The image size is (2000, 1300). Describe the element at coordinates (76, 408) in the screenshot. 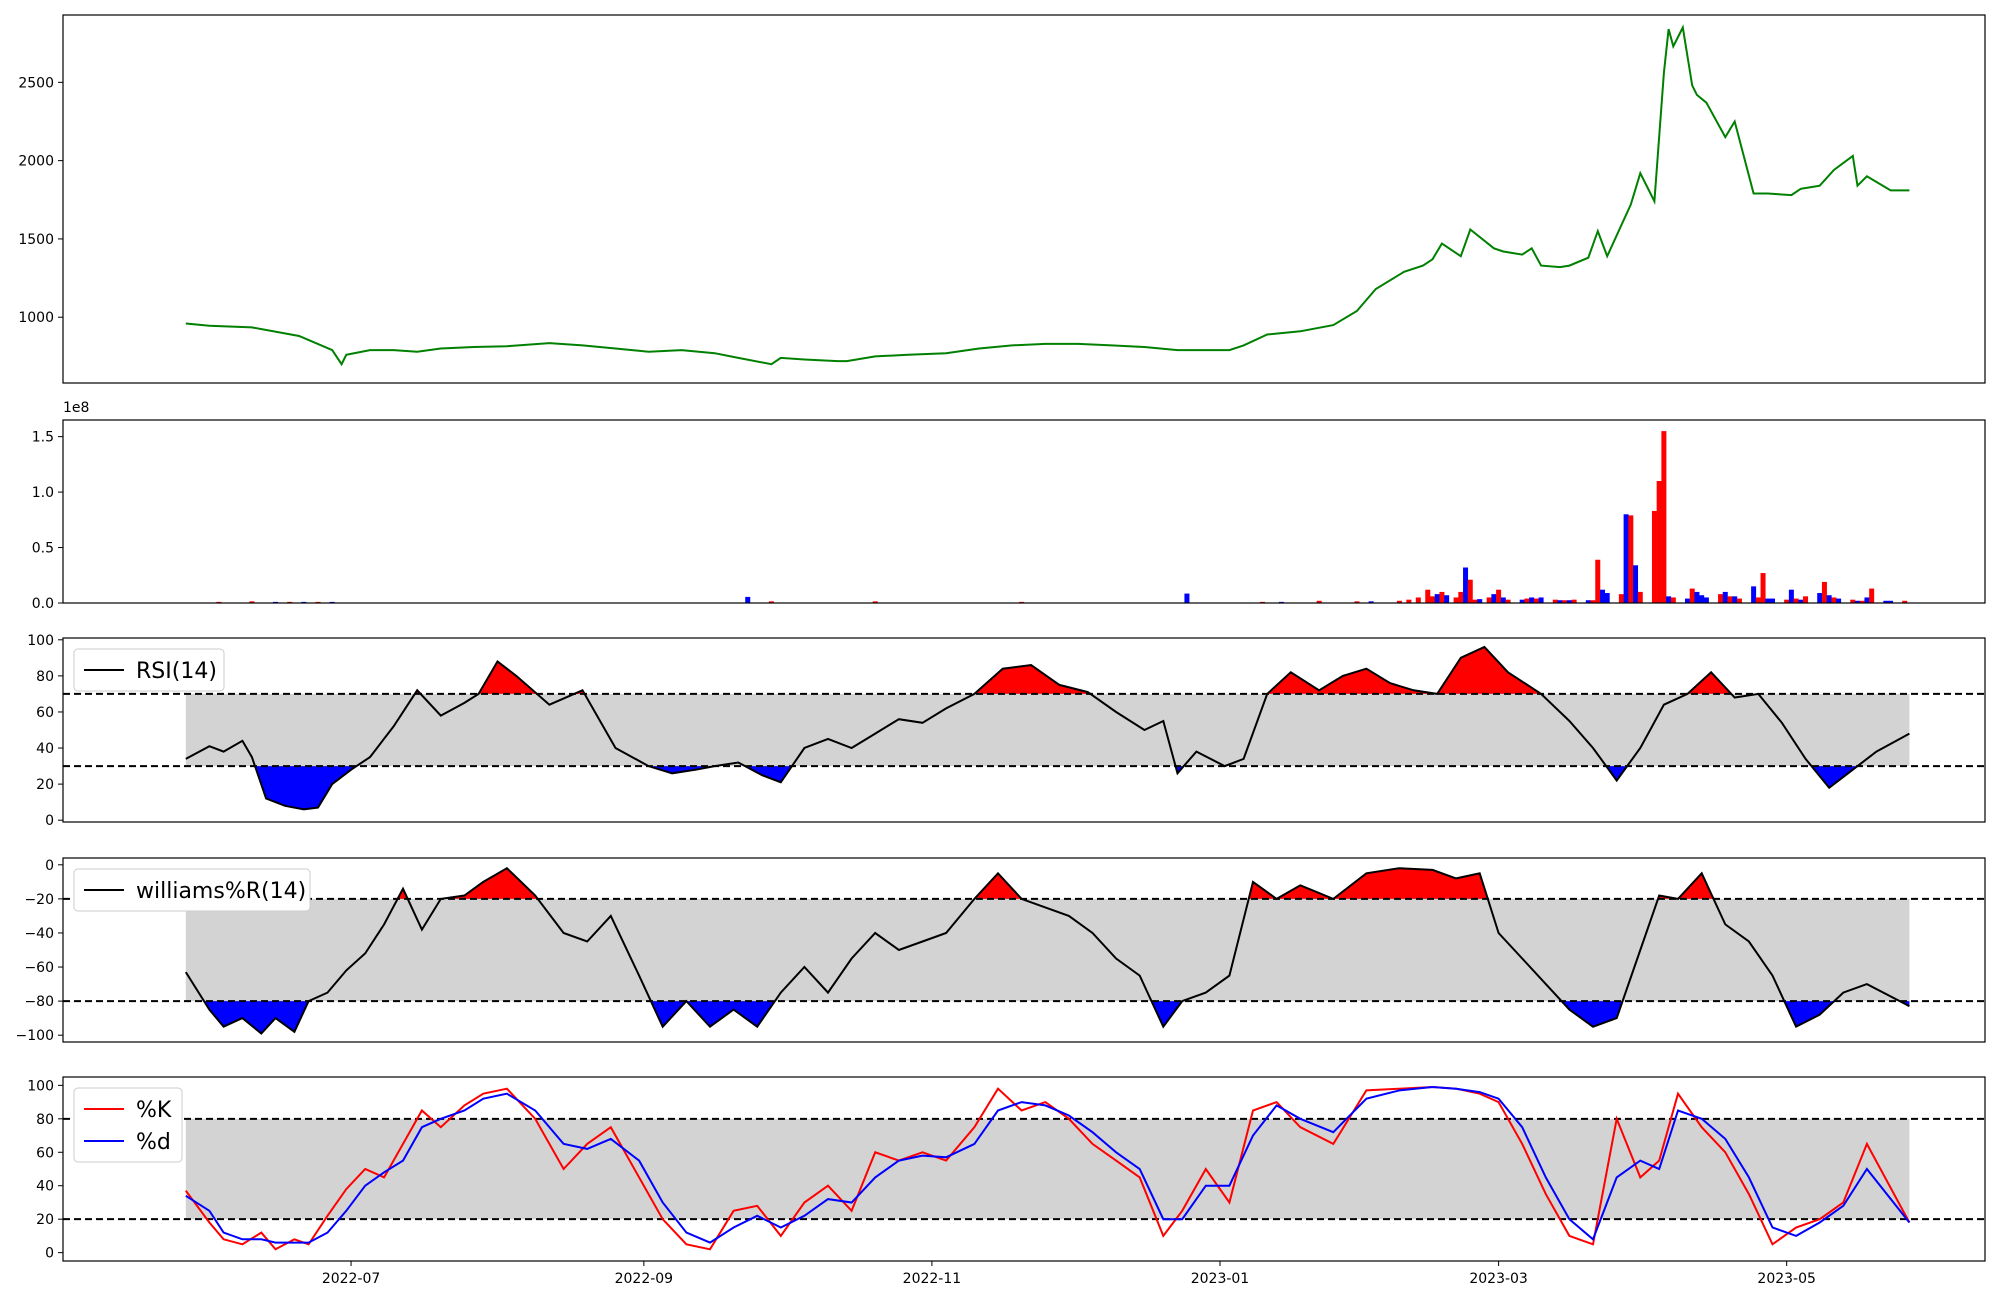

I see `volume-offset-label: 1e8` at that location.